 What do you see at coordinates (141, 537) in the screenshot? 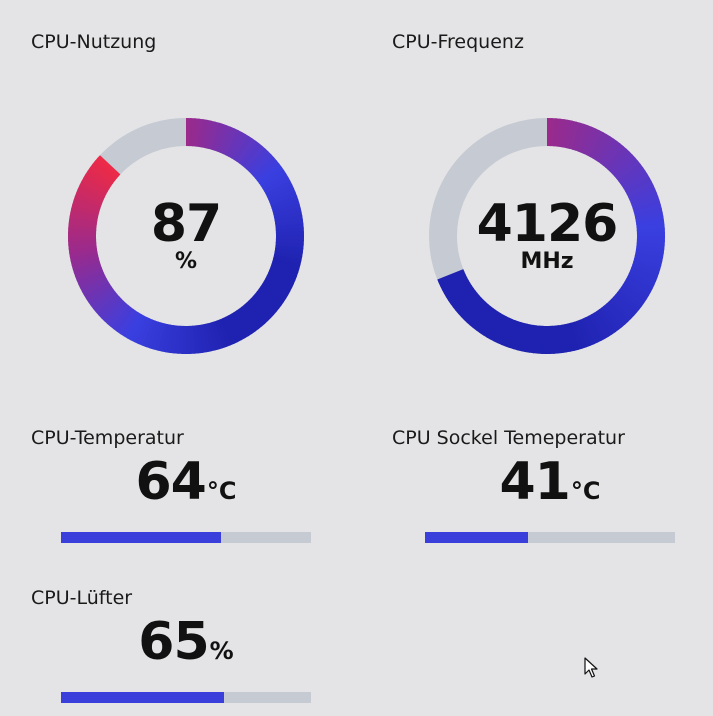
I see `cpu-temperature-bar-fill` at bounding box center [141, 537].